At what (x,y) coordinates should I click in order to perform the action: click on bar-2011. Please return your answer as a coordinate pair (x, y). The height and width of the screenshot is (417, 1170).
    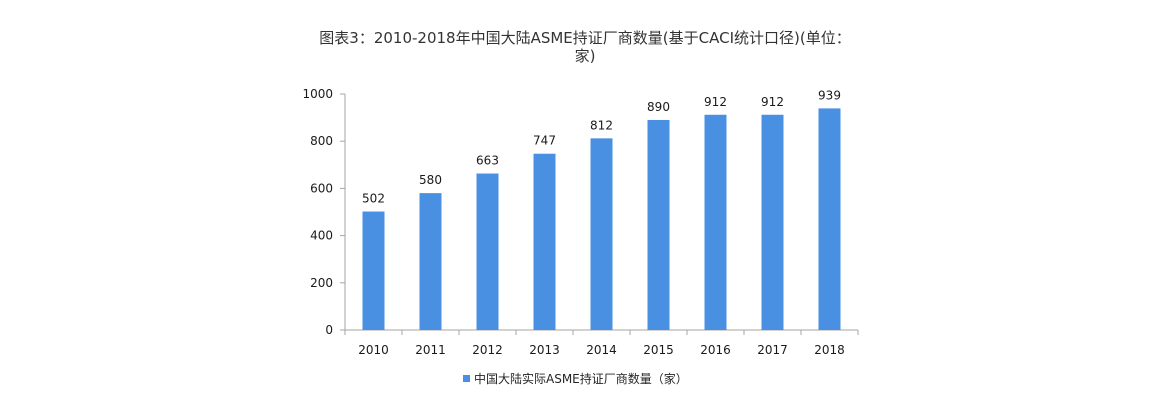
    Looking at the image, I should click on (430, 261).